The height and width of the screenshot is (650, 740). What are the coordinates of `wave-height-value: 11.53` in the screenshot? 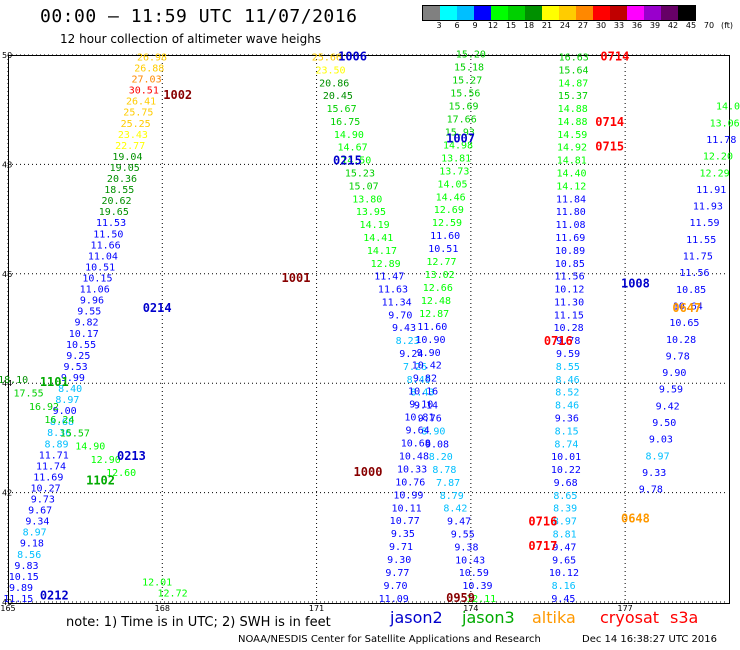 It's located at (111, 223).